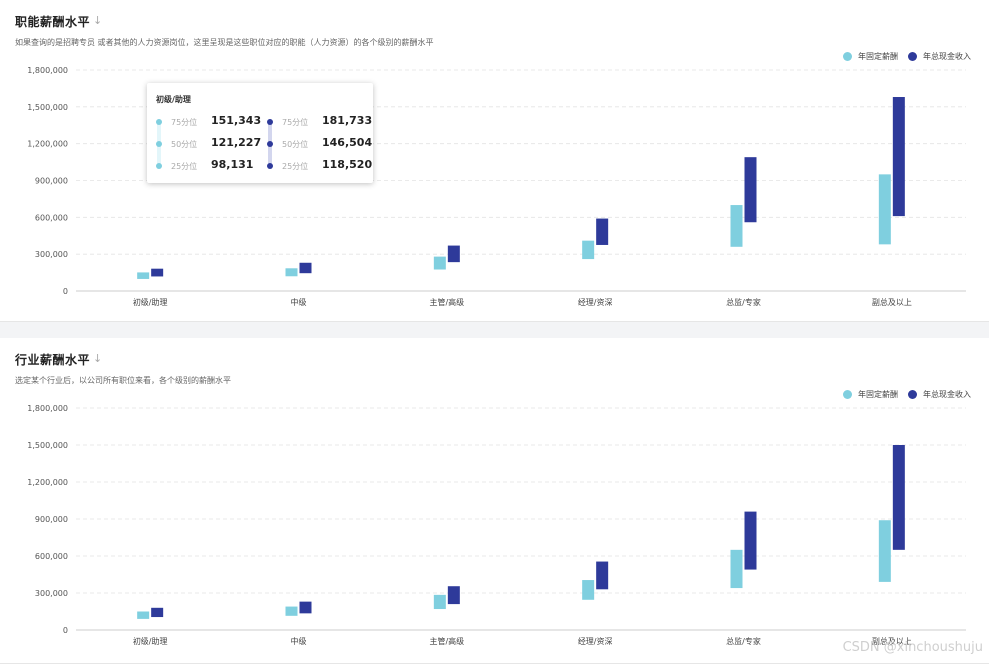  I want to click on tooltip-fixed-column: 75分位 151,343 50分位 121,227 25分位 98,131, so click(211, 144).